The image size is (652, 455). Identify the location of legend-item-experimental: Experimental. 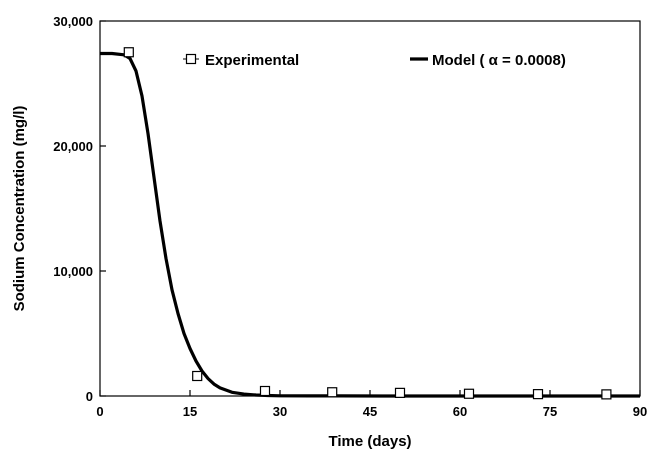
(241, 60).